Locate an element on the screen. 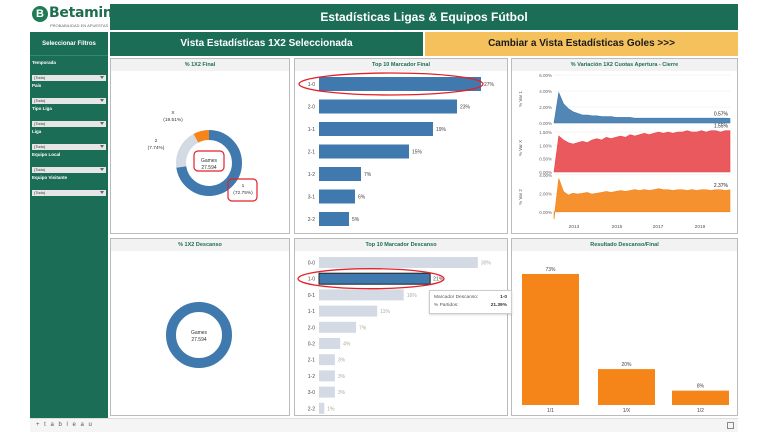  filter-label: País is located at coordinates (37, 85).